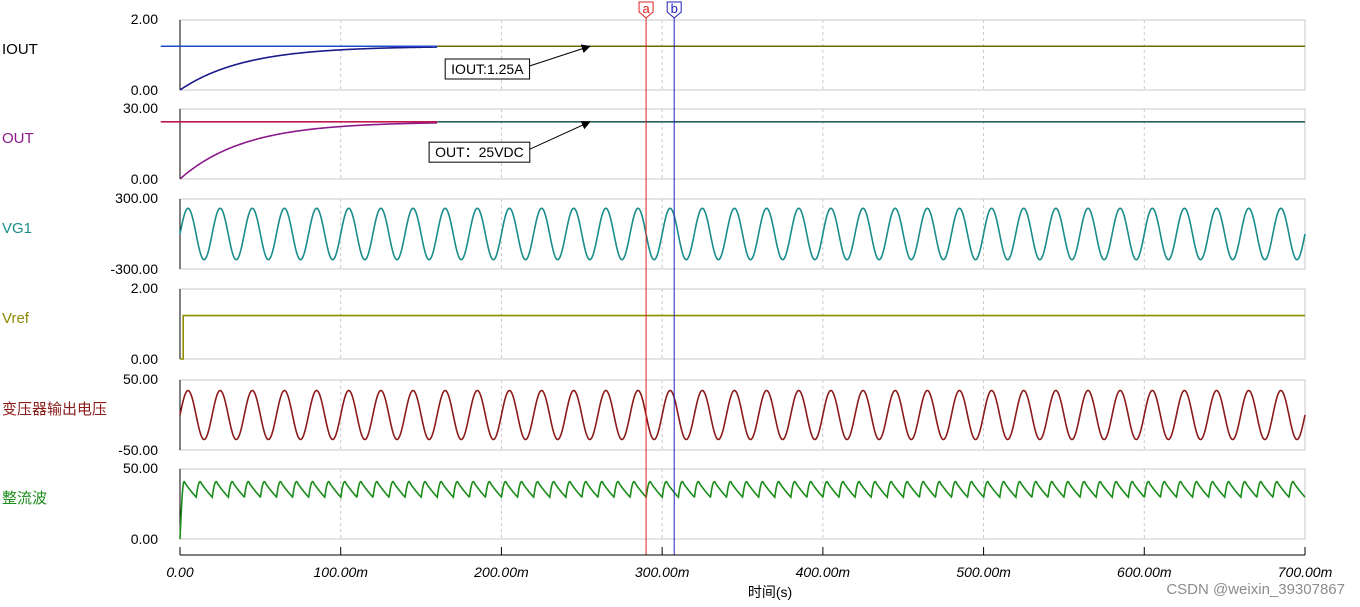 The height and width of the screenshot is (607, 1360). Describe the element at coordinates (509, 103) in the screenshot. I see `annotations: IOUT:1.25A OUT：25VDC` at that location.